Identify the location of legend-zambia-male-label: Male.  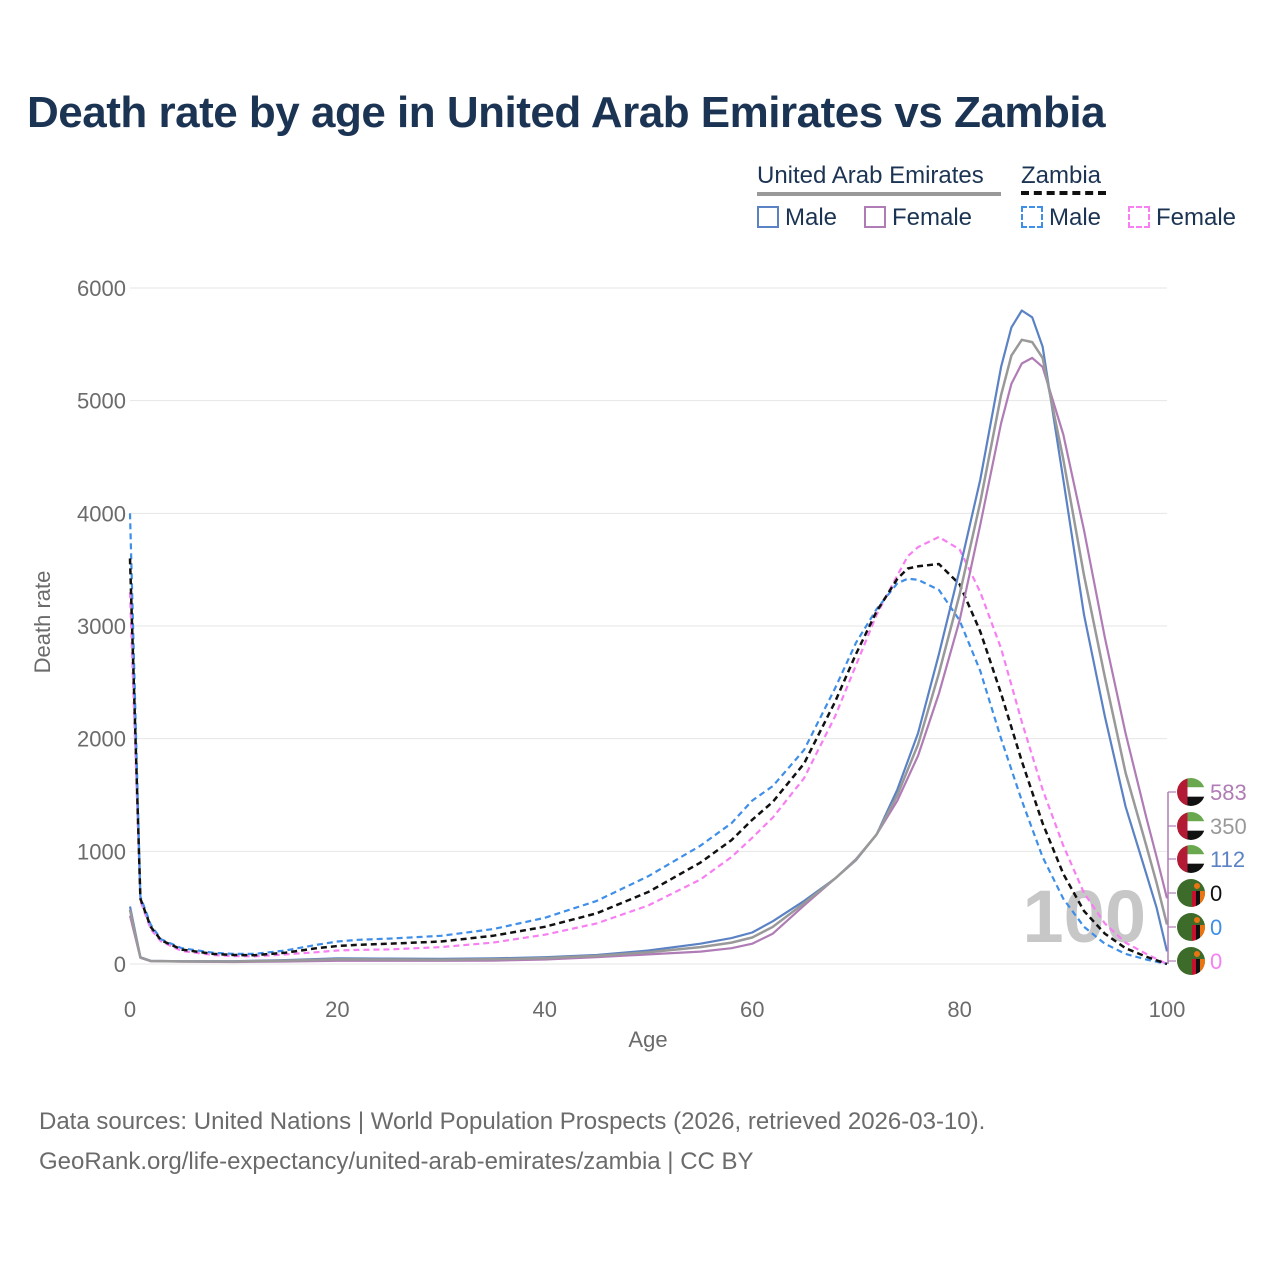
(1075, 217).